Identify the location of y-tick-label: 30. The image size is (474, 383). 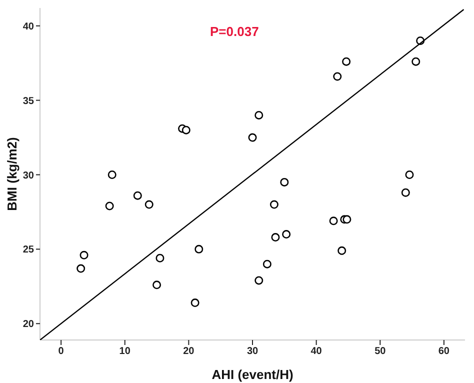
(28, 176).